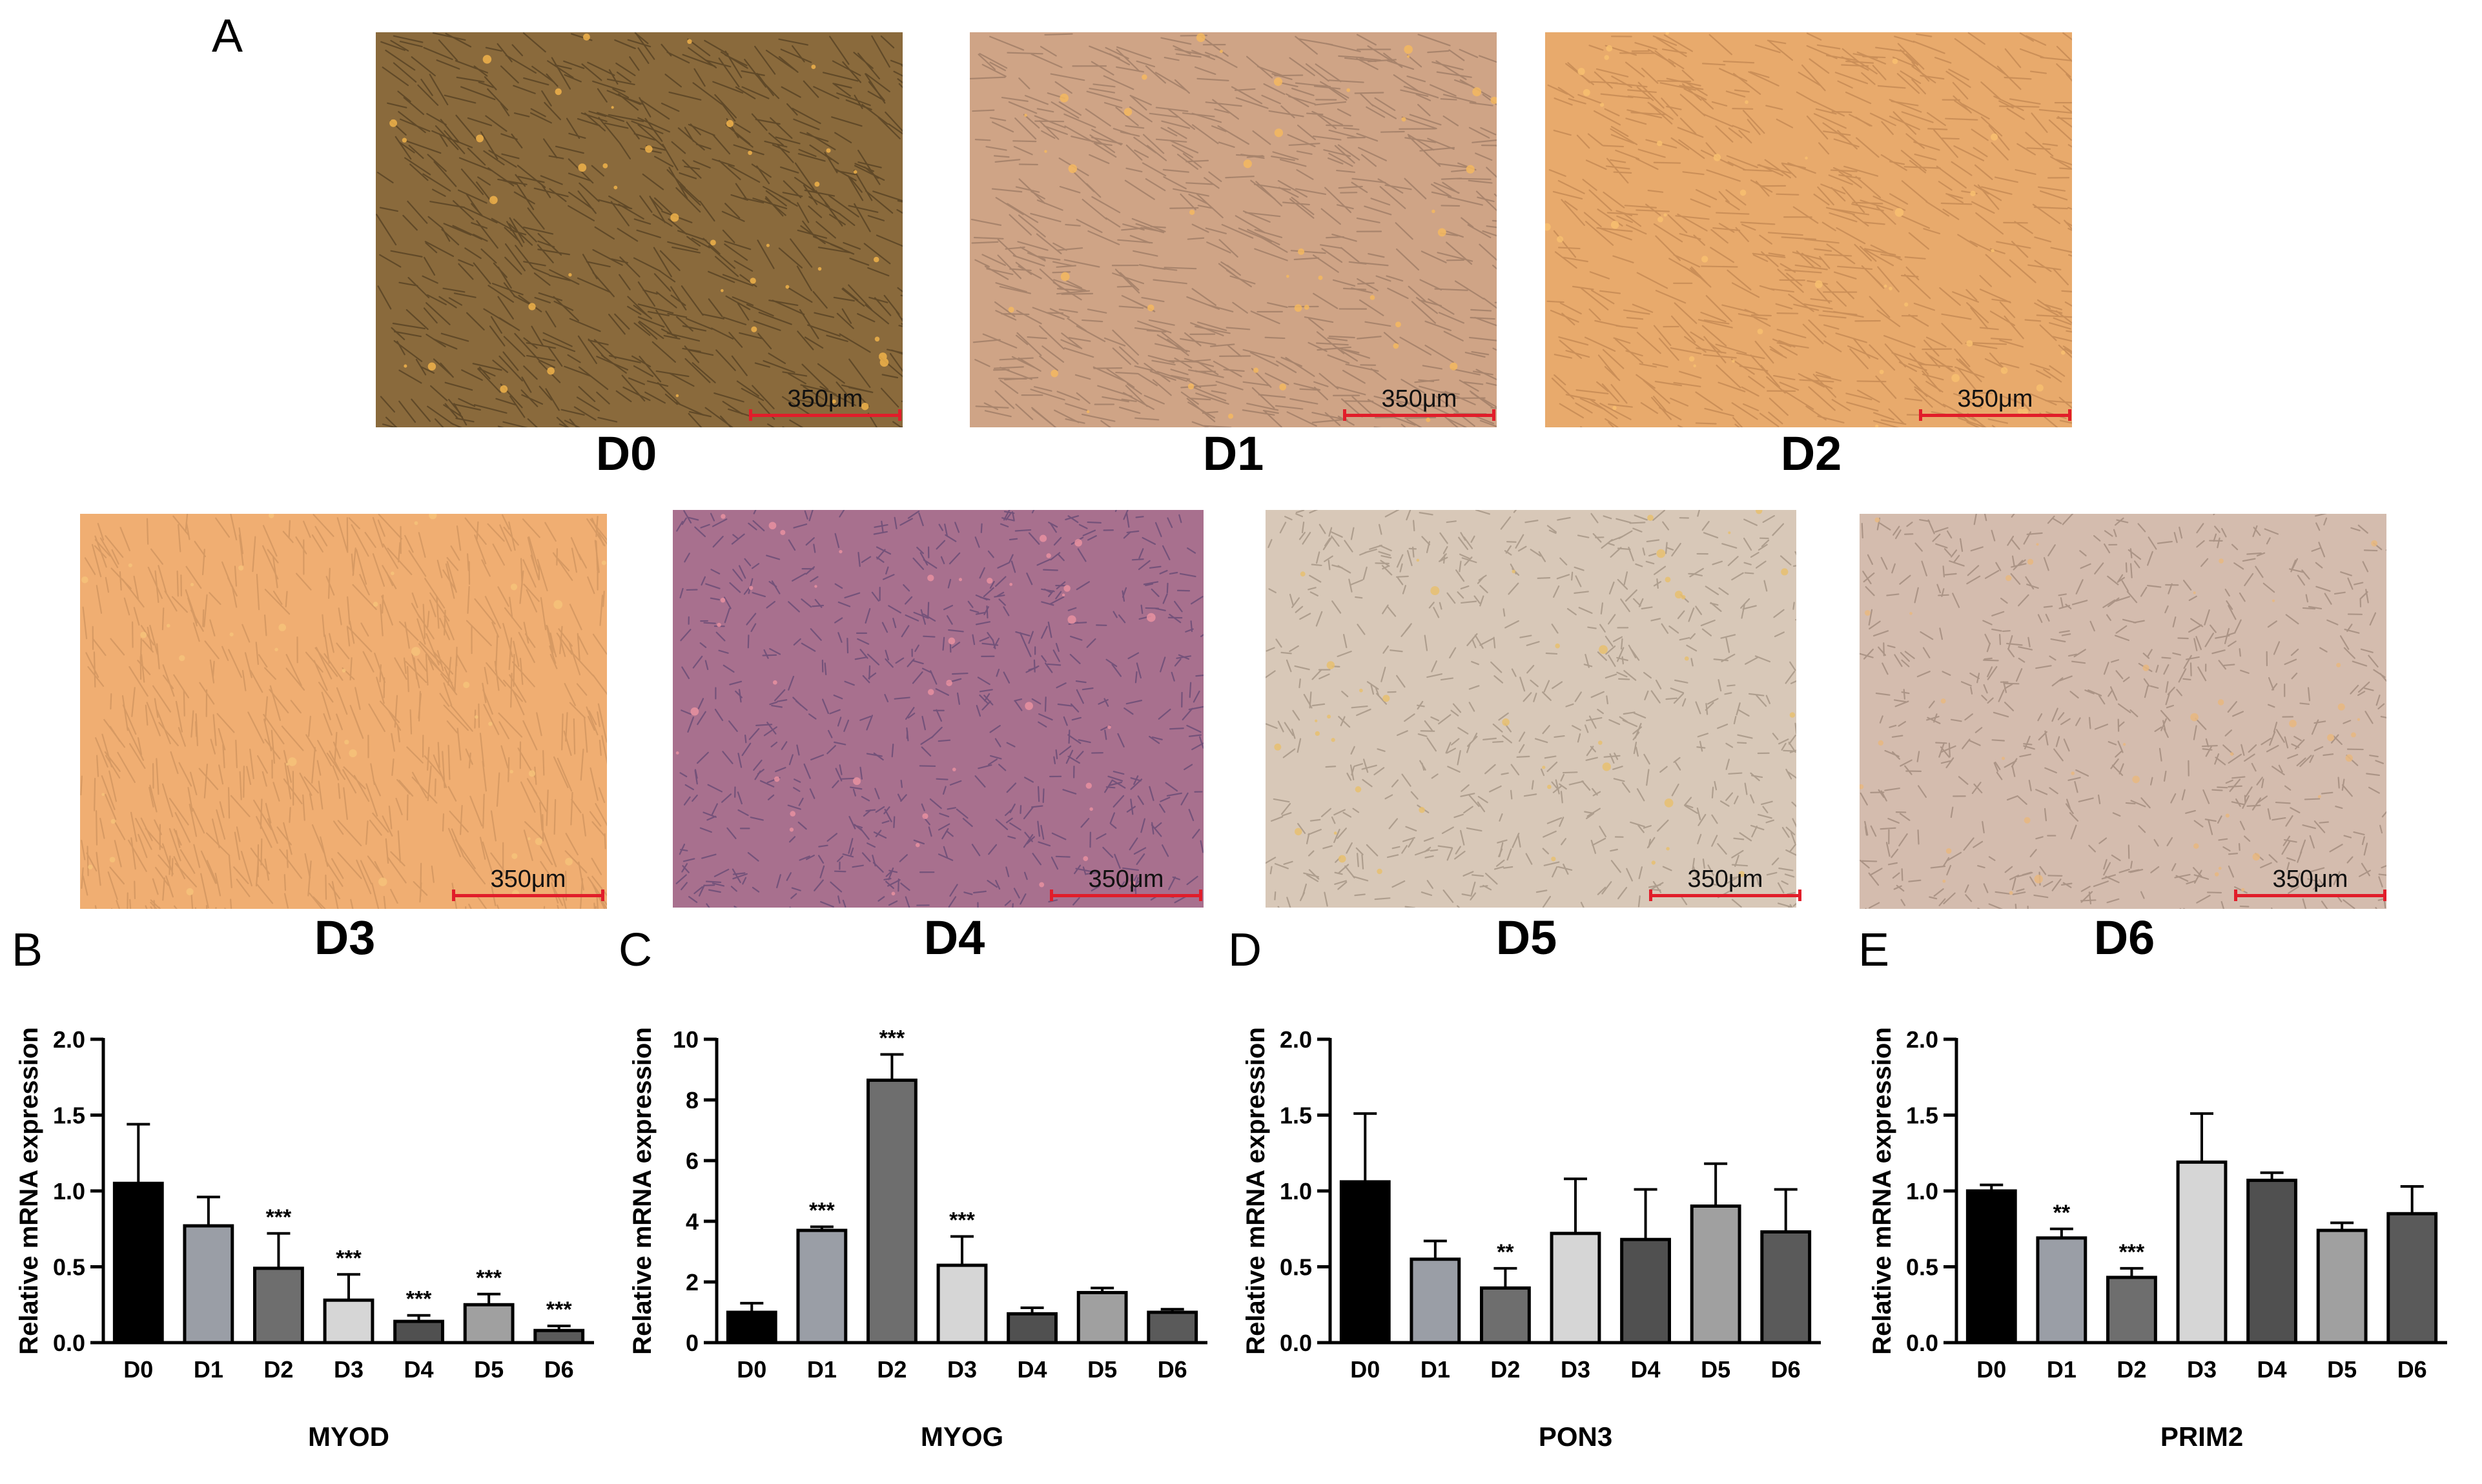 Image resolution: width=2482 pixels, height=1484 pixels. What do you see at coordinates (345, 937) in the screenshot?
I see `day-label-d3: D3` at bounding box center [345, 937].